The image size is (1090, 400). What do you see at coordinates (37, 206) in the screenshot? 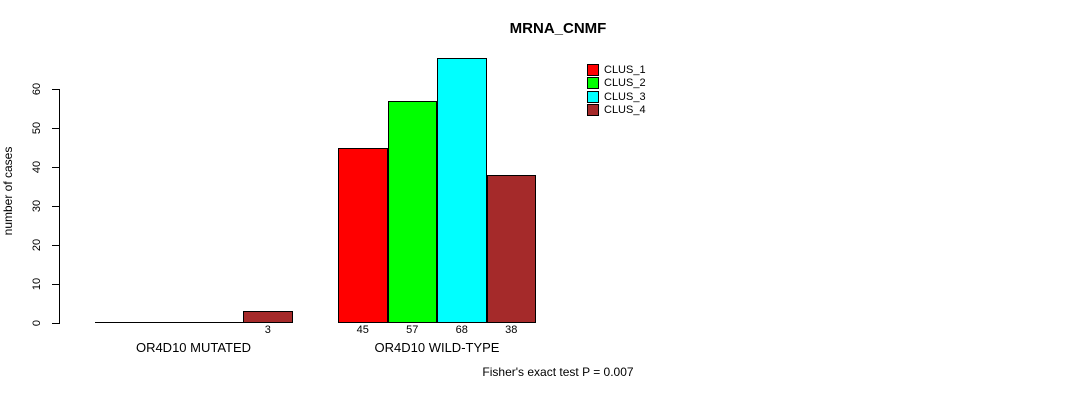
I see `y-axis-tick-label: 30` at bounding box center [37, 206].